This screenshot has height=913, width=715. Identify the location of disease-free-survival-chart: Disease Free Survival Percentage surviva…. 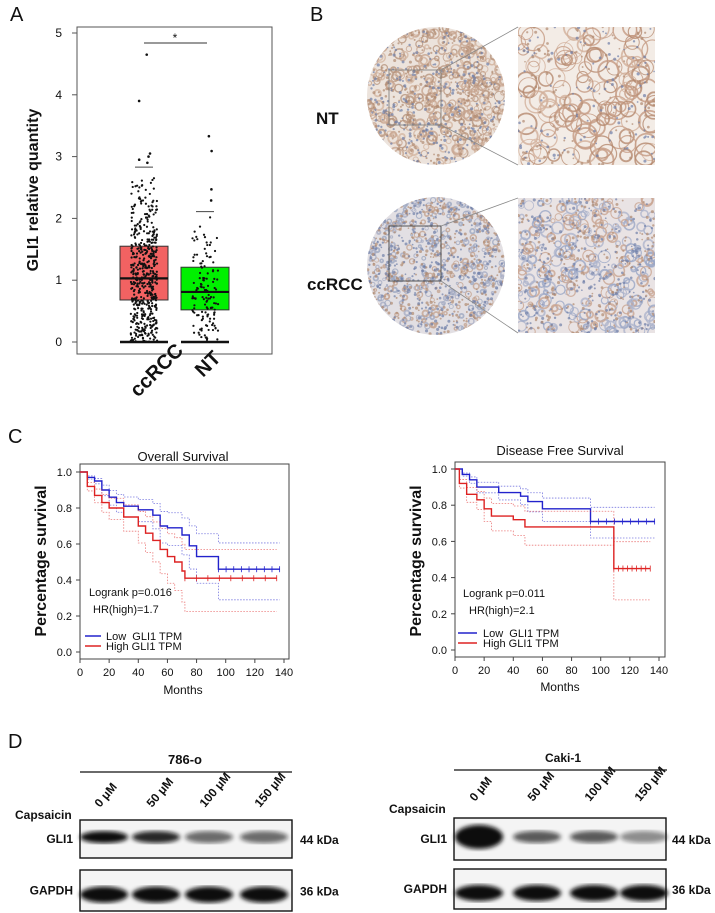
(538, 568).